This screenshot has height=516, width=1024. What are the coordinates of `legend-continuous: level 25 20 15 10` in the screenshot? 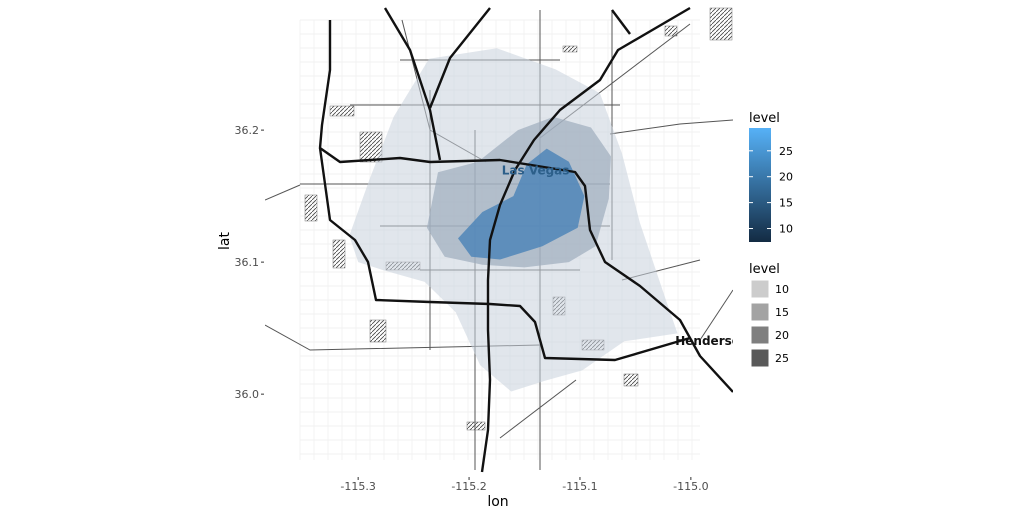 It's located at (771, 176).